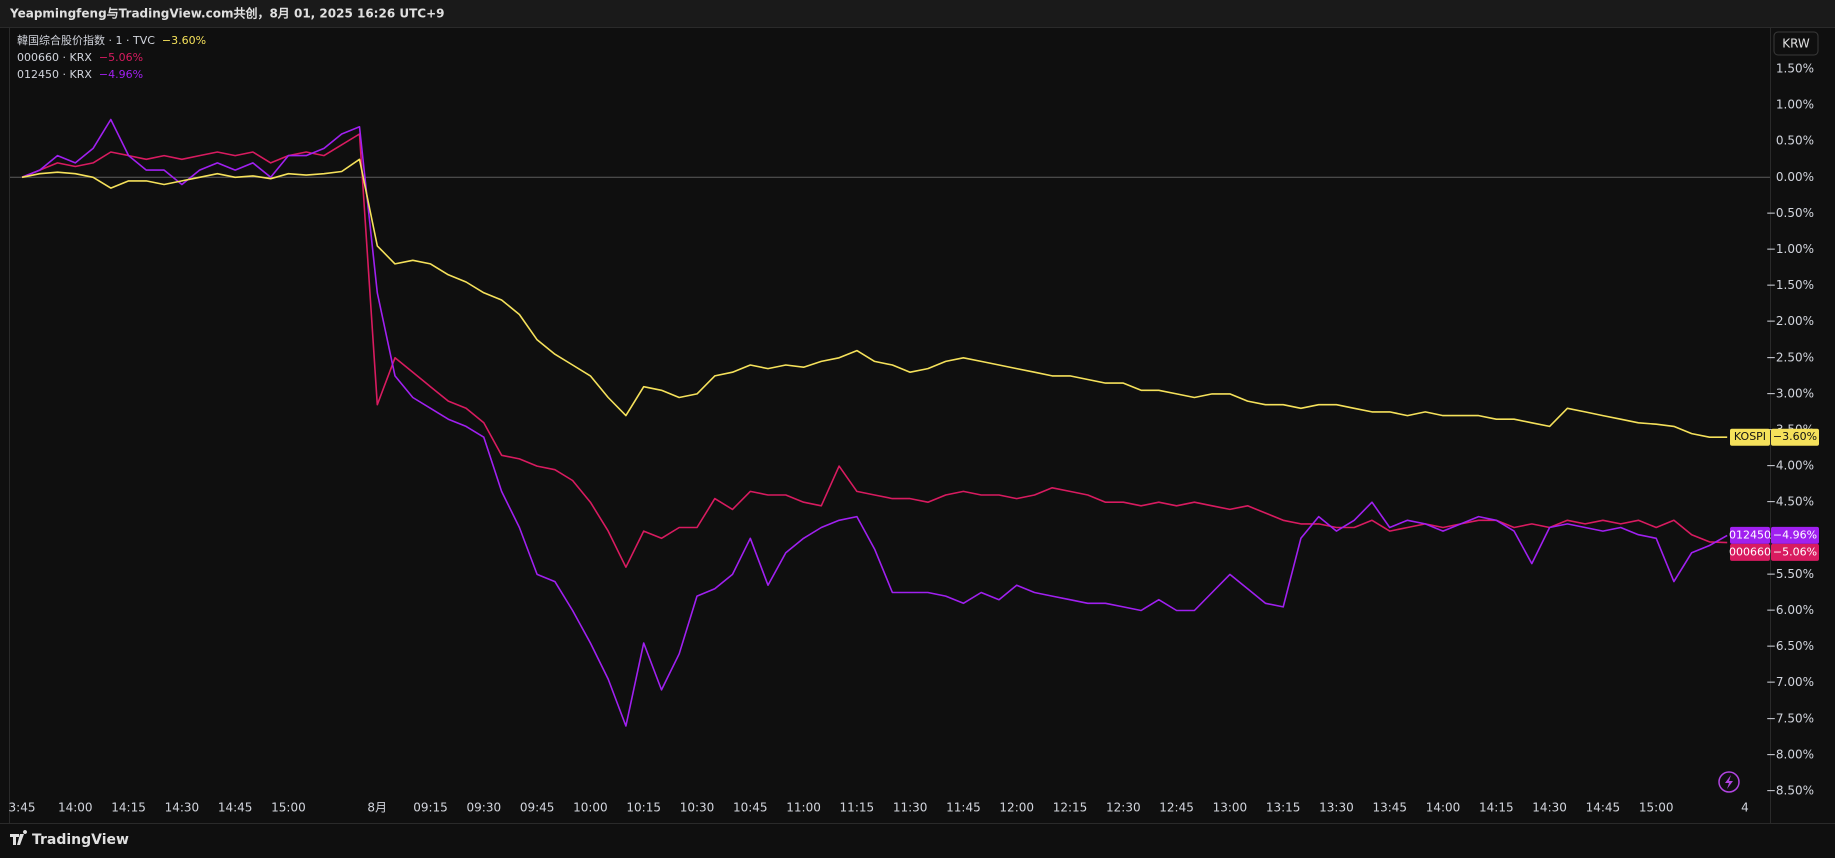 Image resolution: width=1835 pixels, height=858 pixels. I want to click on y-tick-label: −7.00%, so click(1790, 682).